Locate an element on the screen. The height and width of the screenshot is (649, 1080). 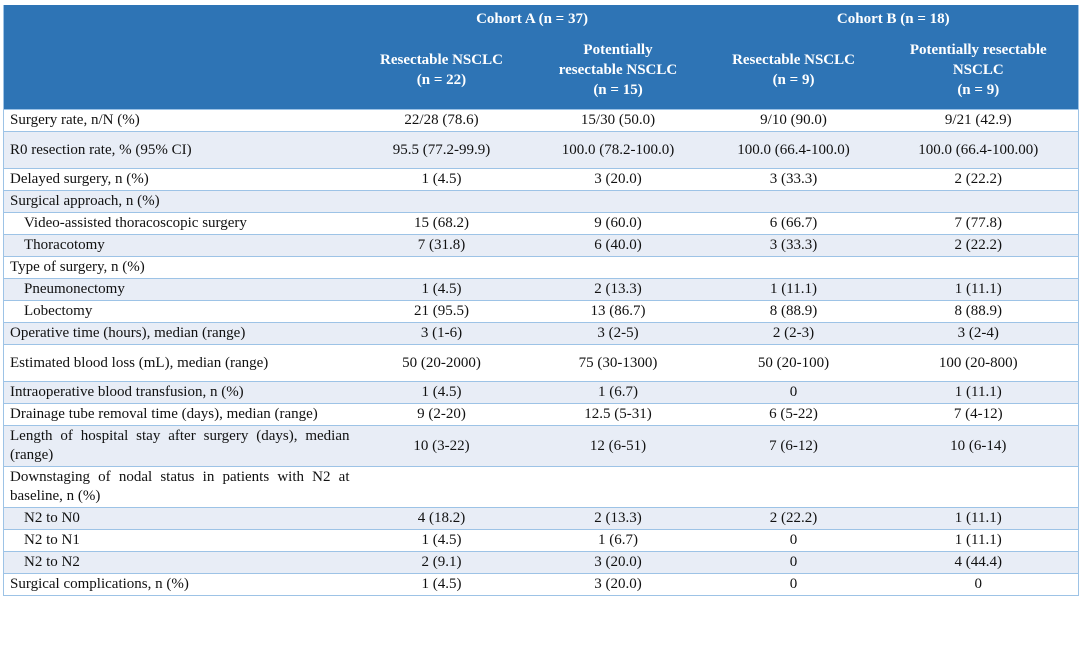
cell-value: 21 (95.5) is located at coordinates (441, 311).